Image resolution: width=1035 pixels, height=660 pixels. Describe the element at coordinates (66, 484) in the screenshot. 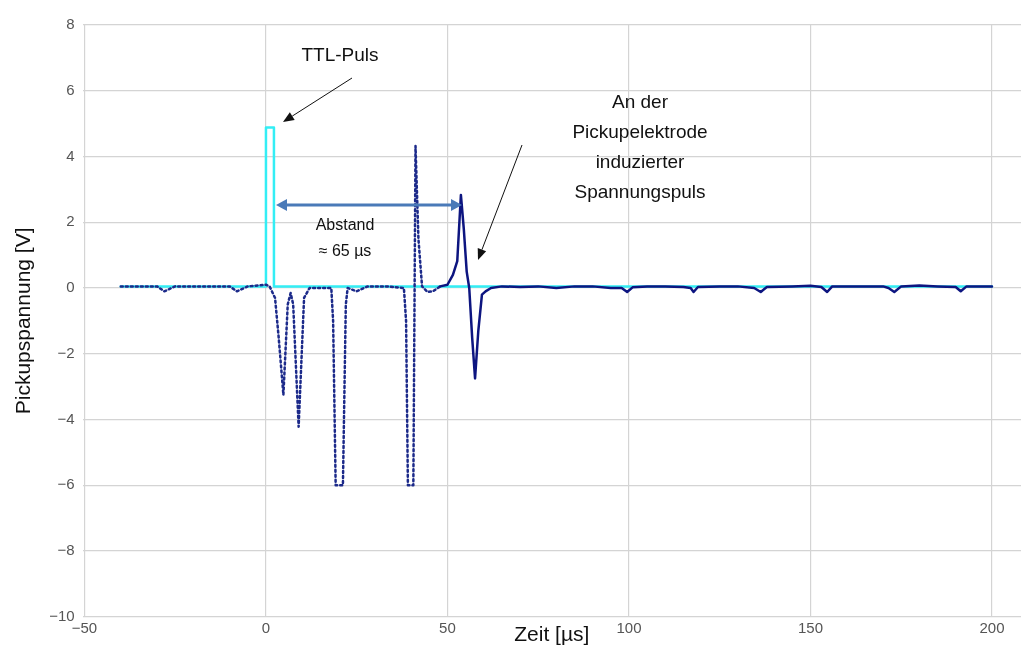

I see `y-tick-label: −6` at that location.